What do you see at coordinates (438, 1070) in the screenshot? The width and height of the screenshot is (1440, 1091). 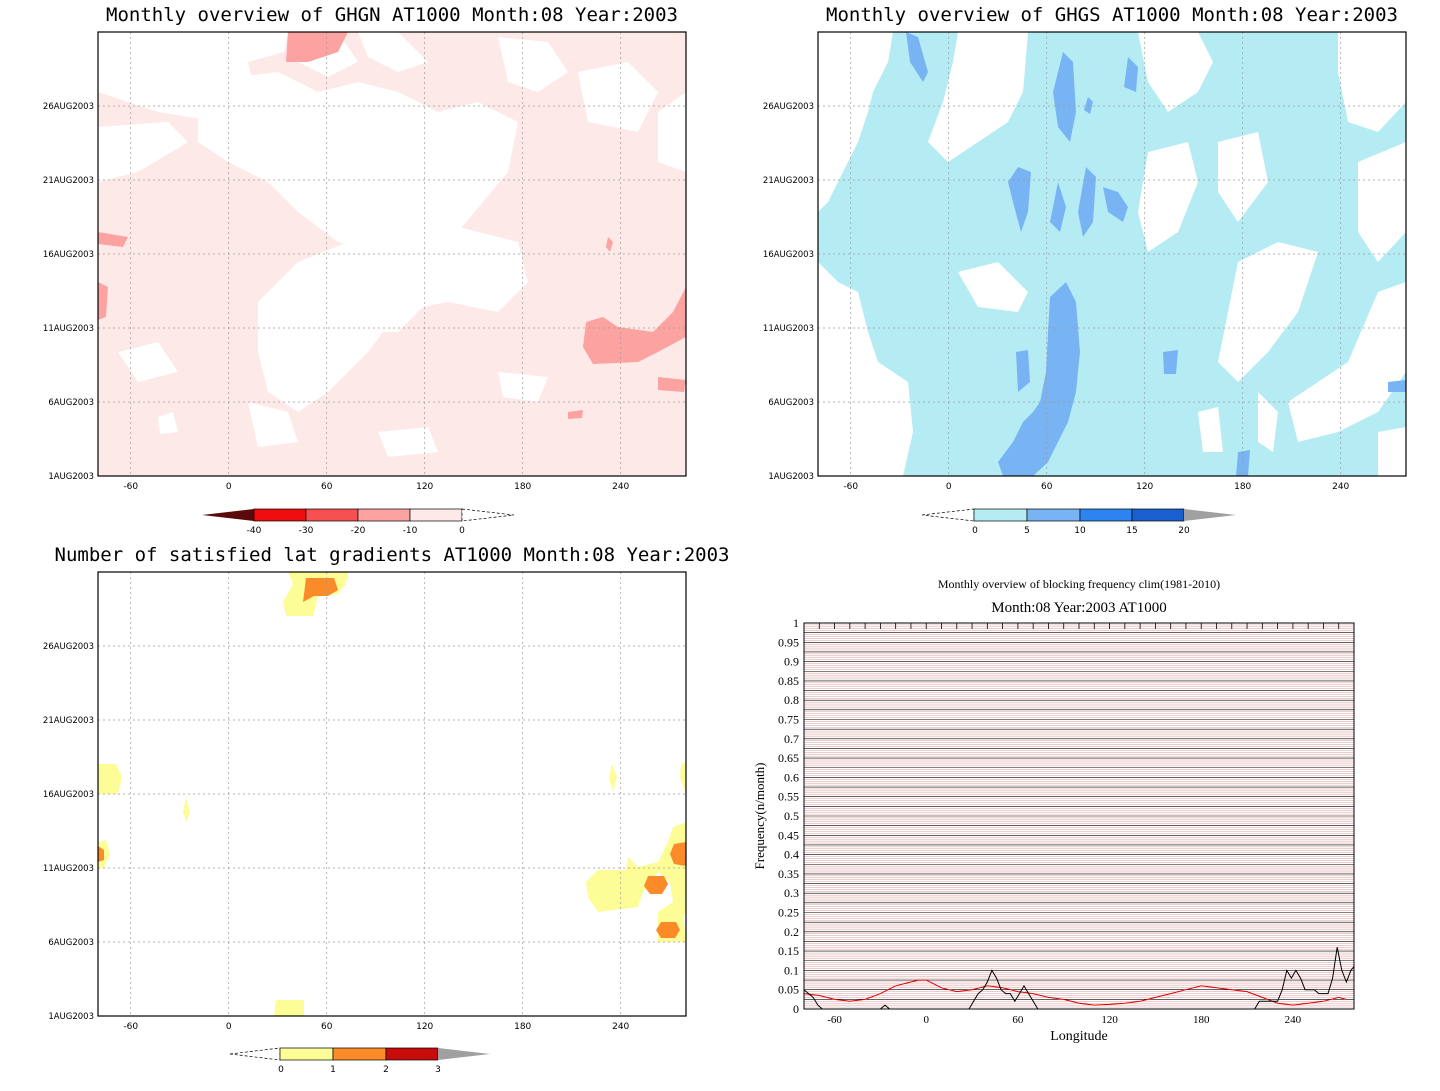 I see `colorbar-label: 3` at bounding box center [438, 1070].